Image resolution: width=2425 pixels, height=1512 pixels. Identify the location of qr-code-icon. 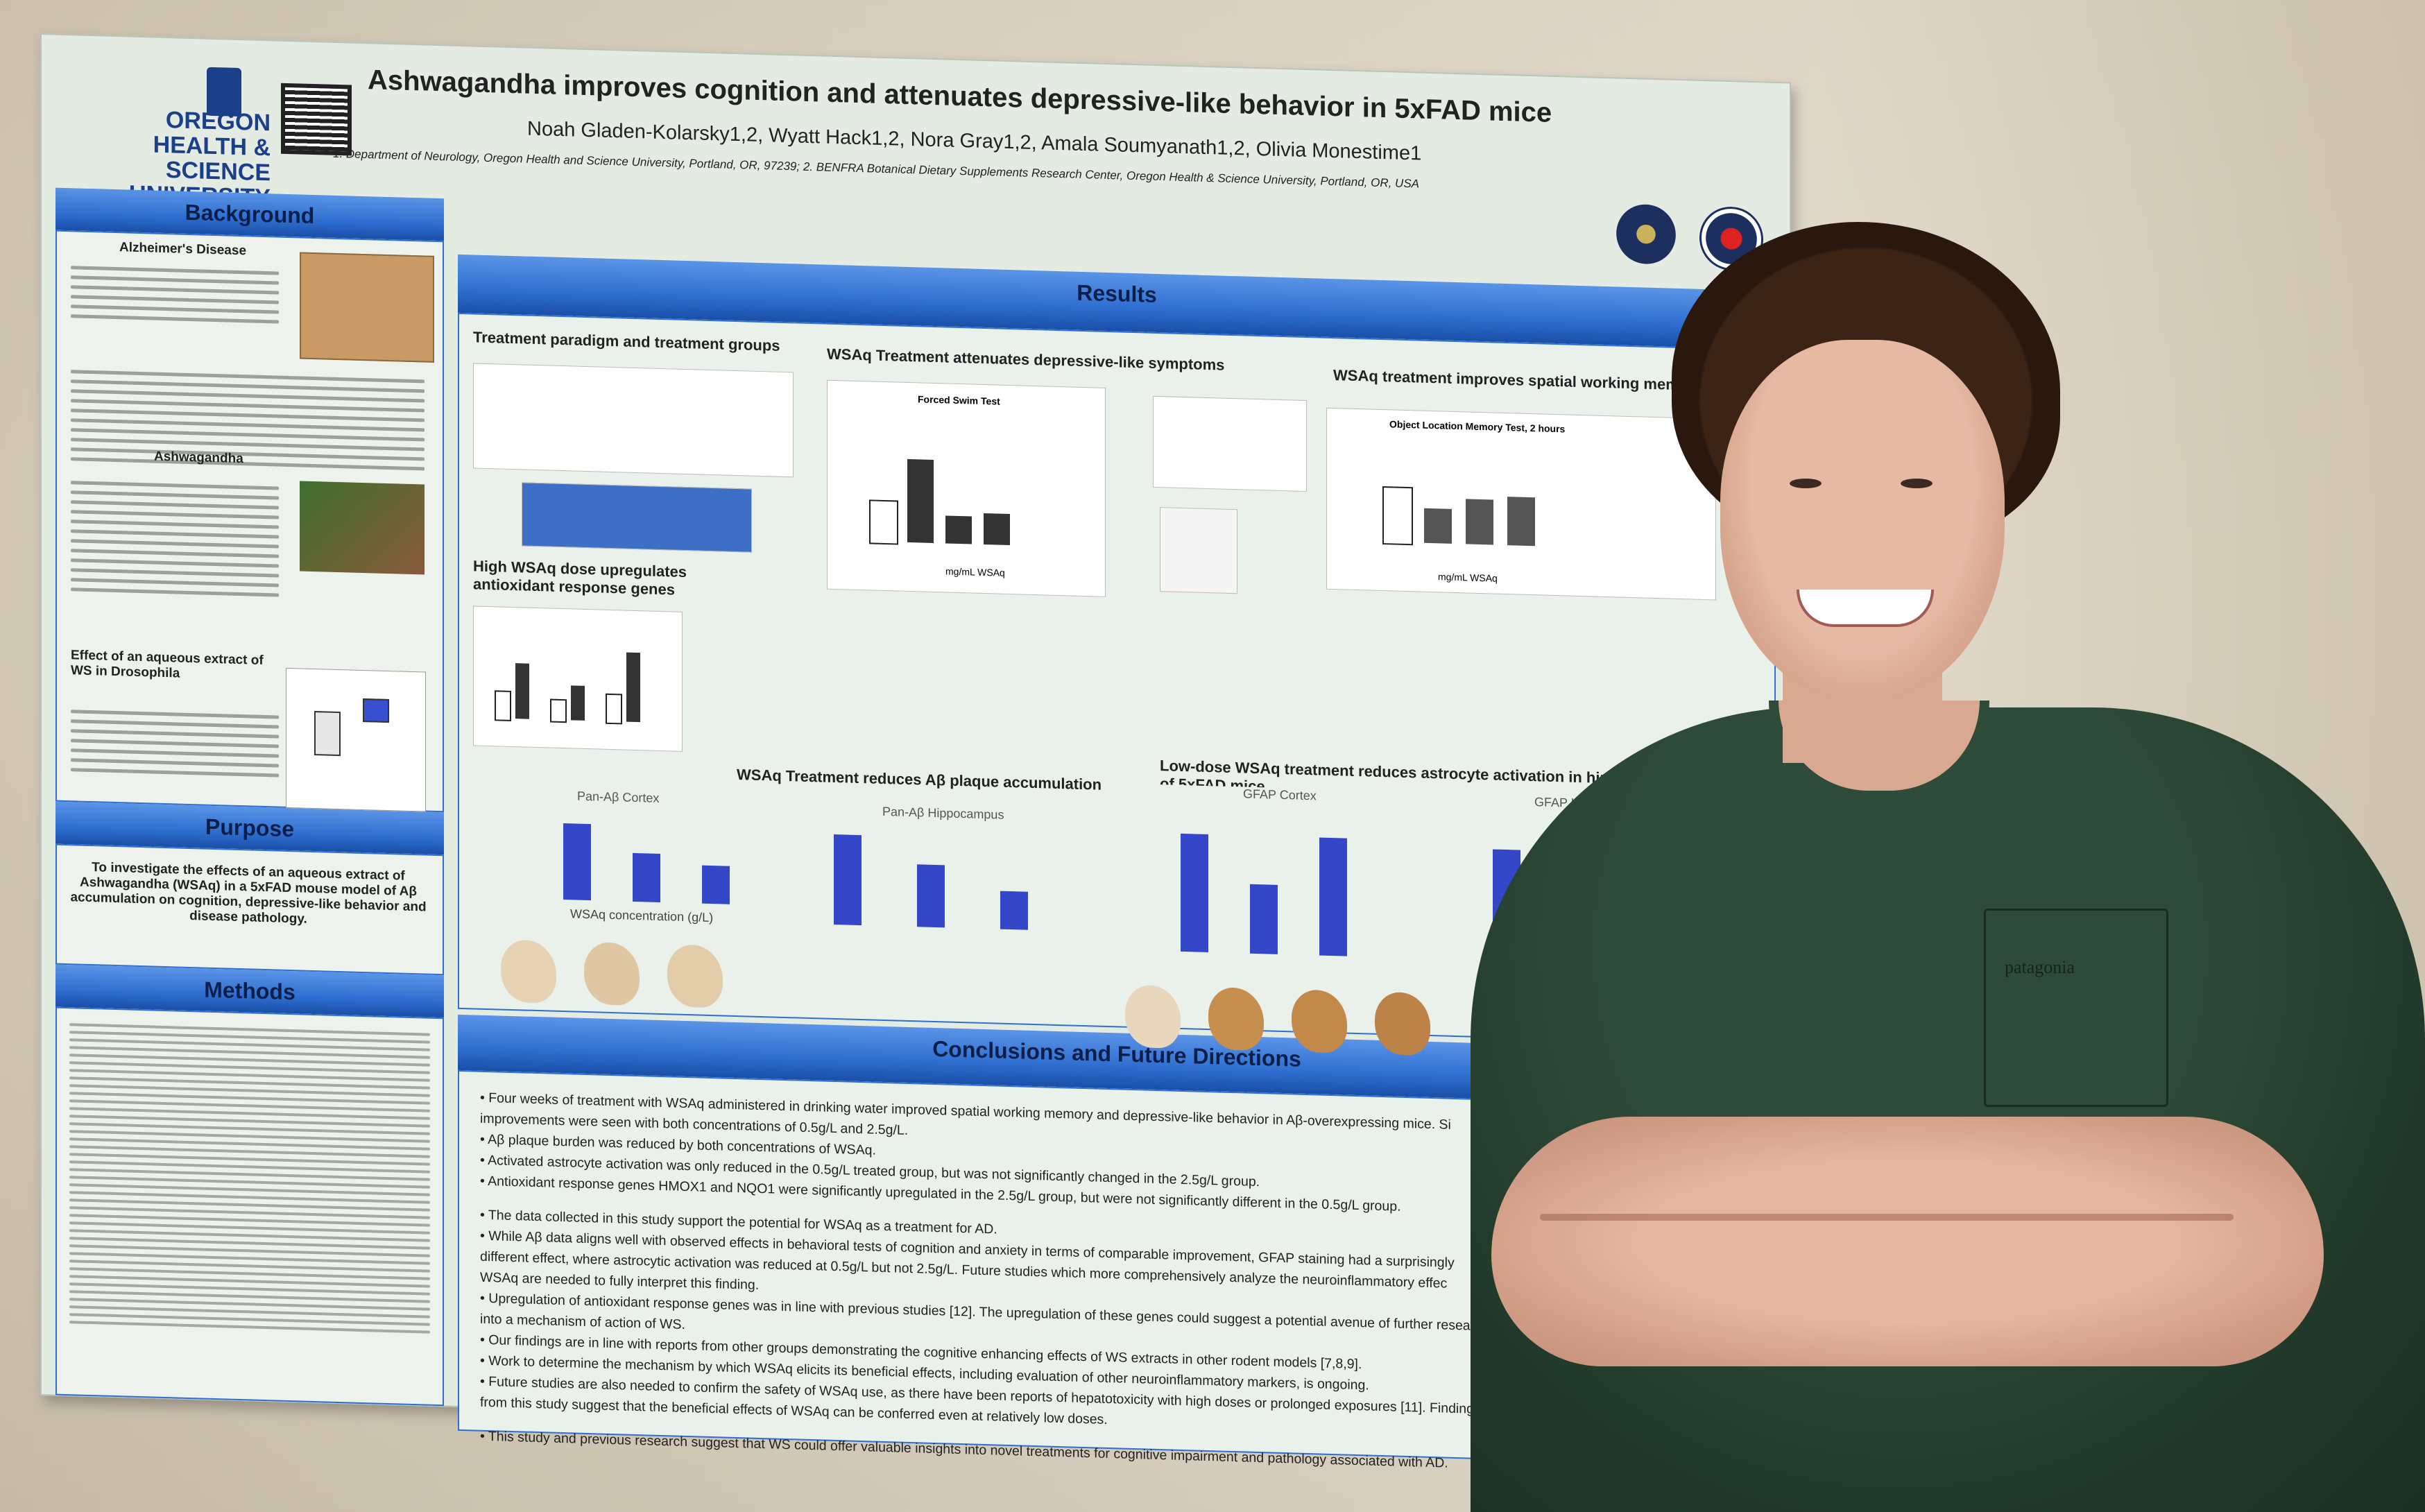
(316, 119).